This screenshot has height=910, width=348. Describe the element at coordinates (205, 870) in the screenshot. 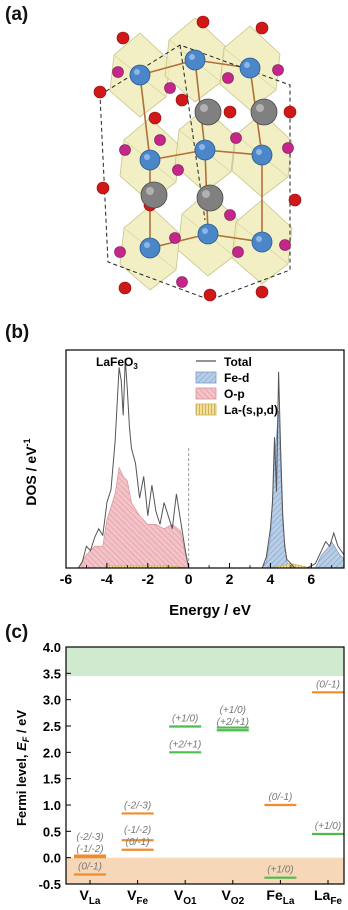

I see `valence-band` at that location.